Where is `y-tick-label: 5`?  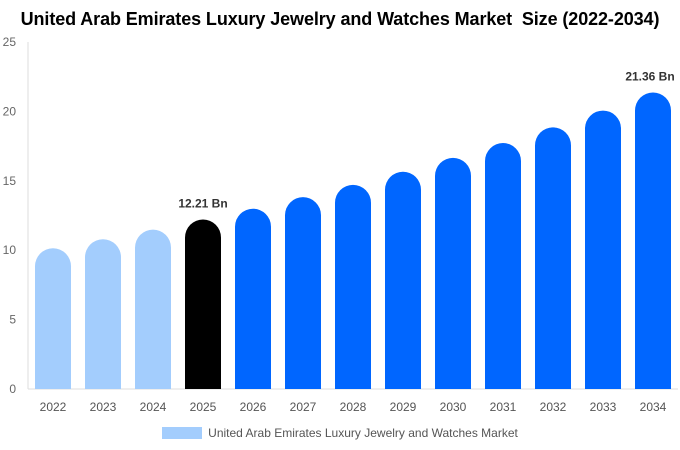
y-tick-label: 5 is located at coordinates (12, 320).